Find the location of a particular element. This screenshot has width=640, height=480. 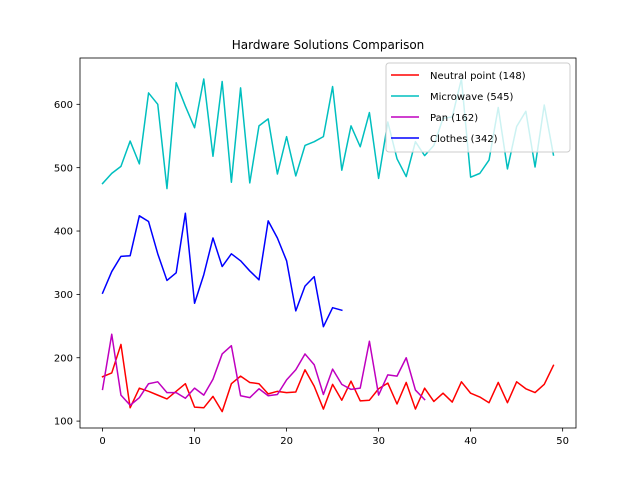

legend-label-2: Pan (162) is located at coordinates (454, 118).